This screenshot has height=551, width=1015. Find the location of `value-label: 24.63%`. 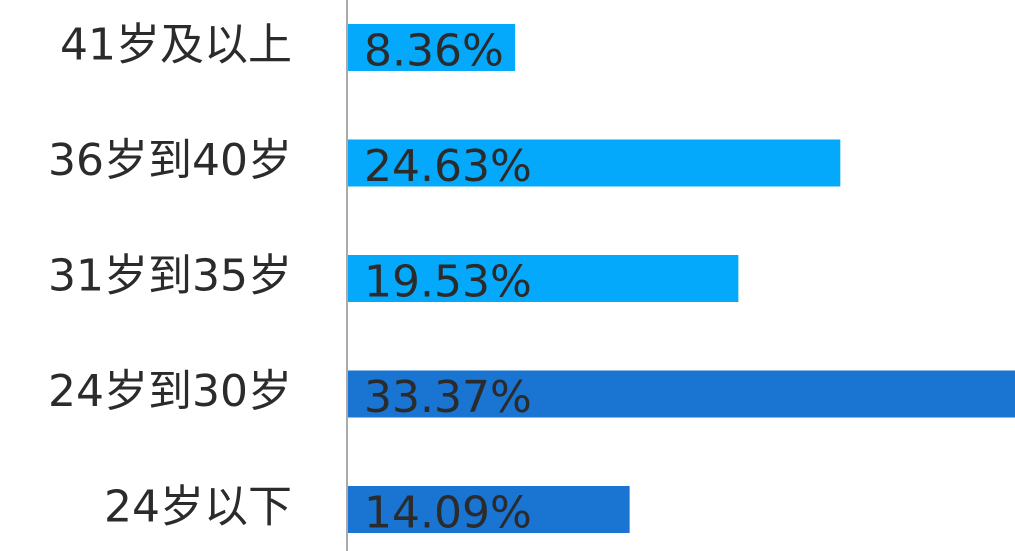

value-label: 24.63% is located at coordinates (448, 166).